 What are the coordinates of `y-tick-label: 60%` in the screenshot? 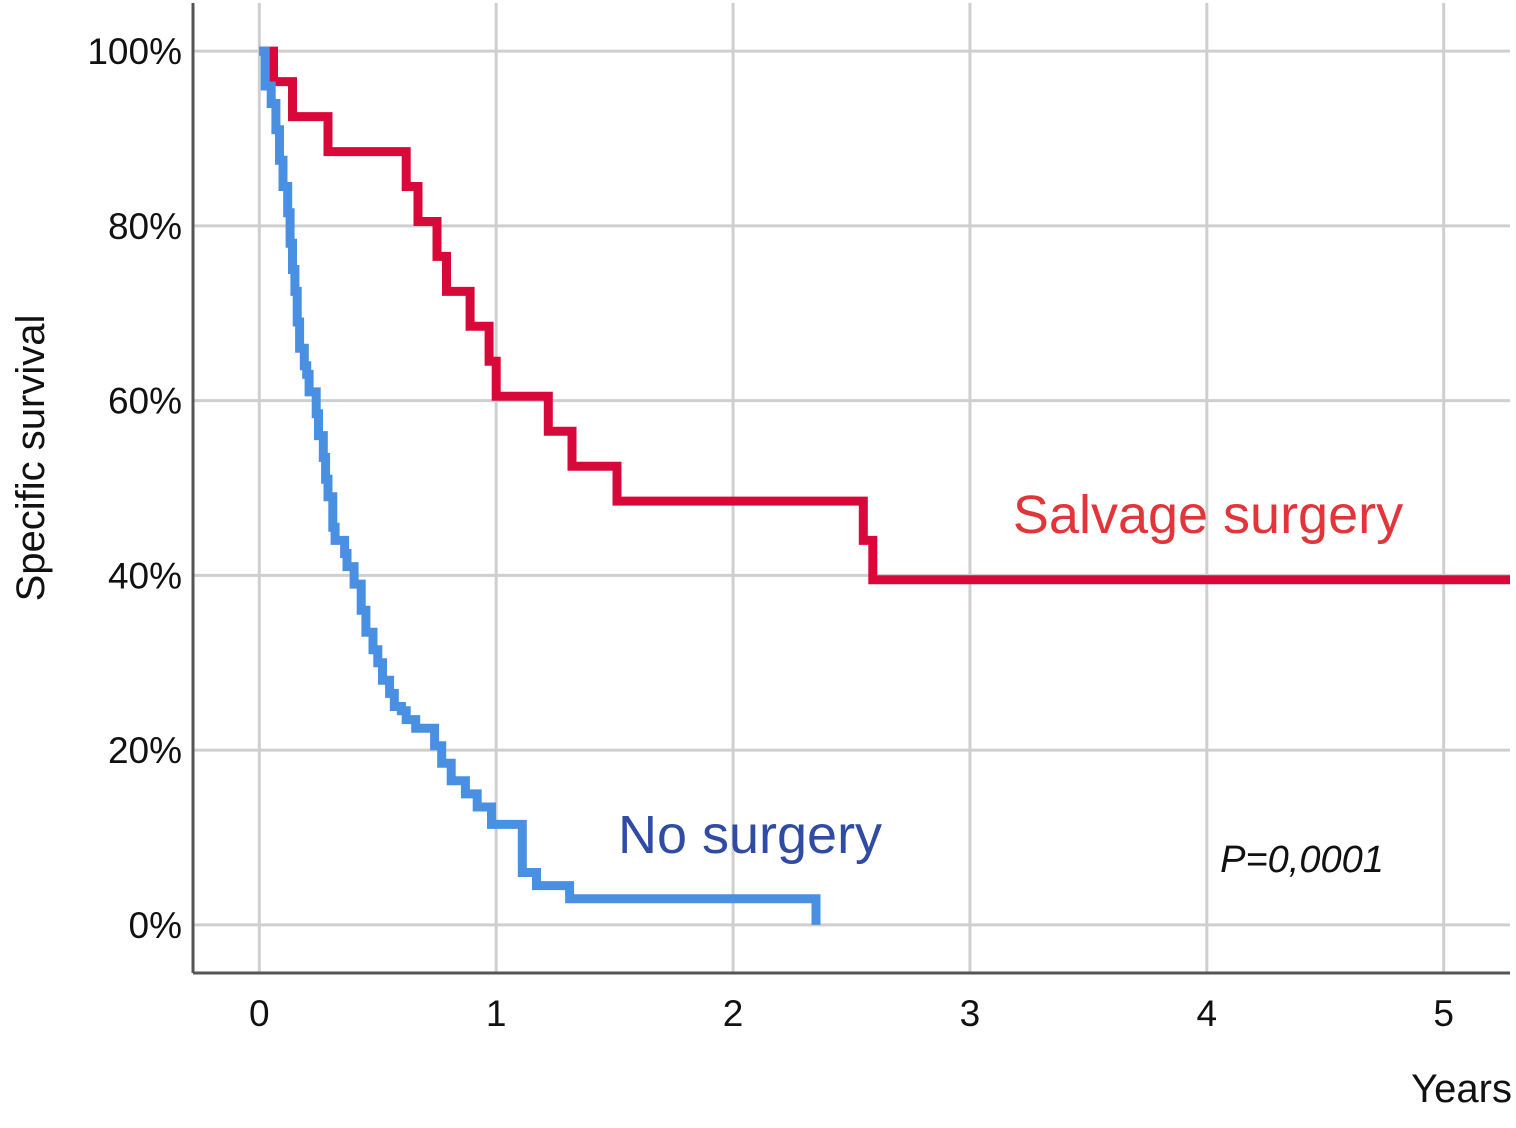 It's located at (145, 401).